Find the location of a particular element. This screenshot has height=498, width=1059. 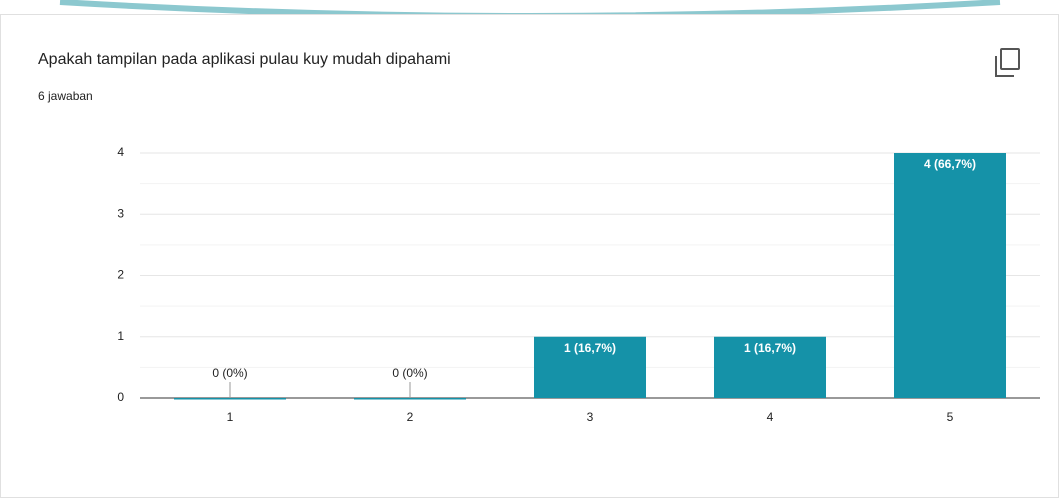

data-label: 4 (66,7%) is located at coordinates (950, 164).